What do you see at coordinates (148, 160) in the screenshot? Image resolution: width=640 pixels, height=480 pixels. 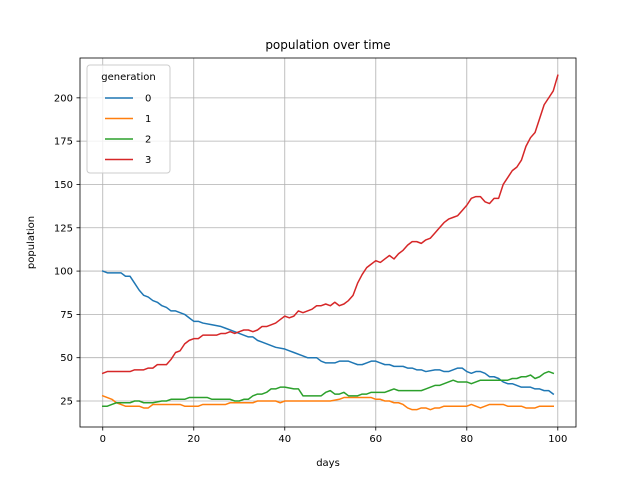 I see `legend-label-3: 3` at bounding box center [148, 160].